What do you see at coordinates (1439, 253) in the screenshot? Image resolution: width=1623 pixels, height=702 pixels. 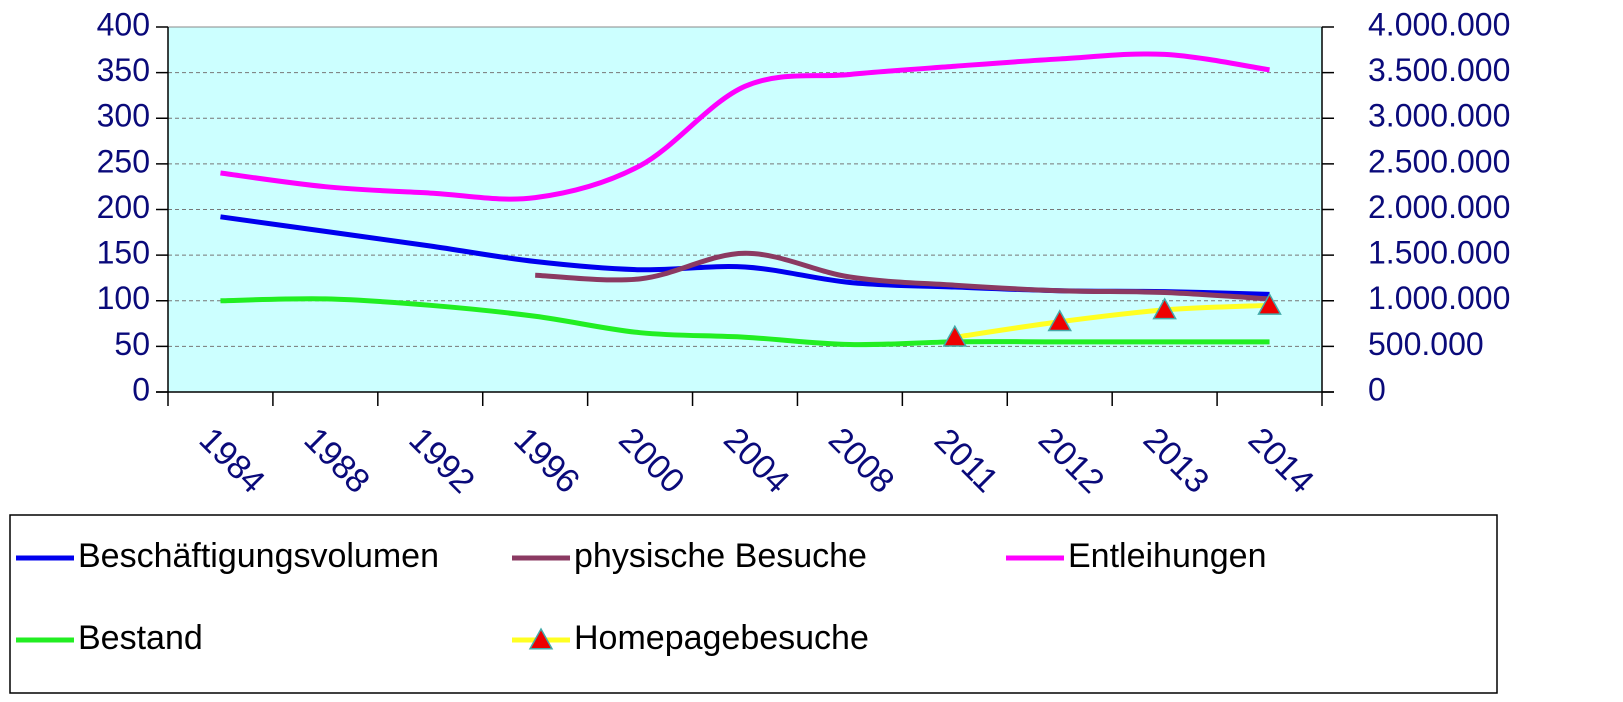 I see `y2-tick-label: 1.500.000` at bounding box center [1439, 253].